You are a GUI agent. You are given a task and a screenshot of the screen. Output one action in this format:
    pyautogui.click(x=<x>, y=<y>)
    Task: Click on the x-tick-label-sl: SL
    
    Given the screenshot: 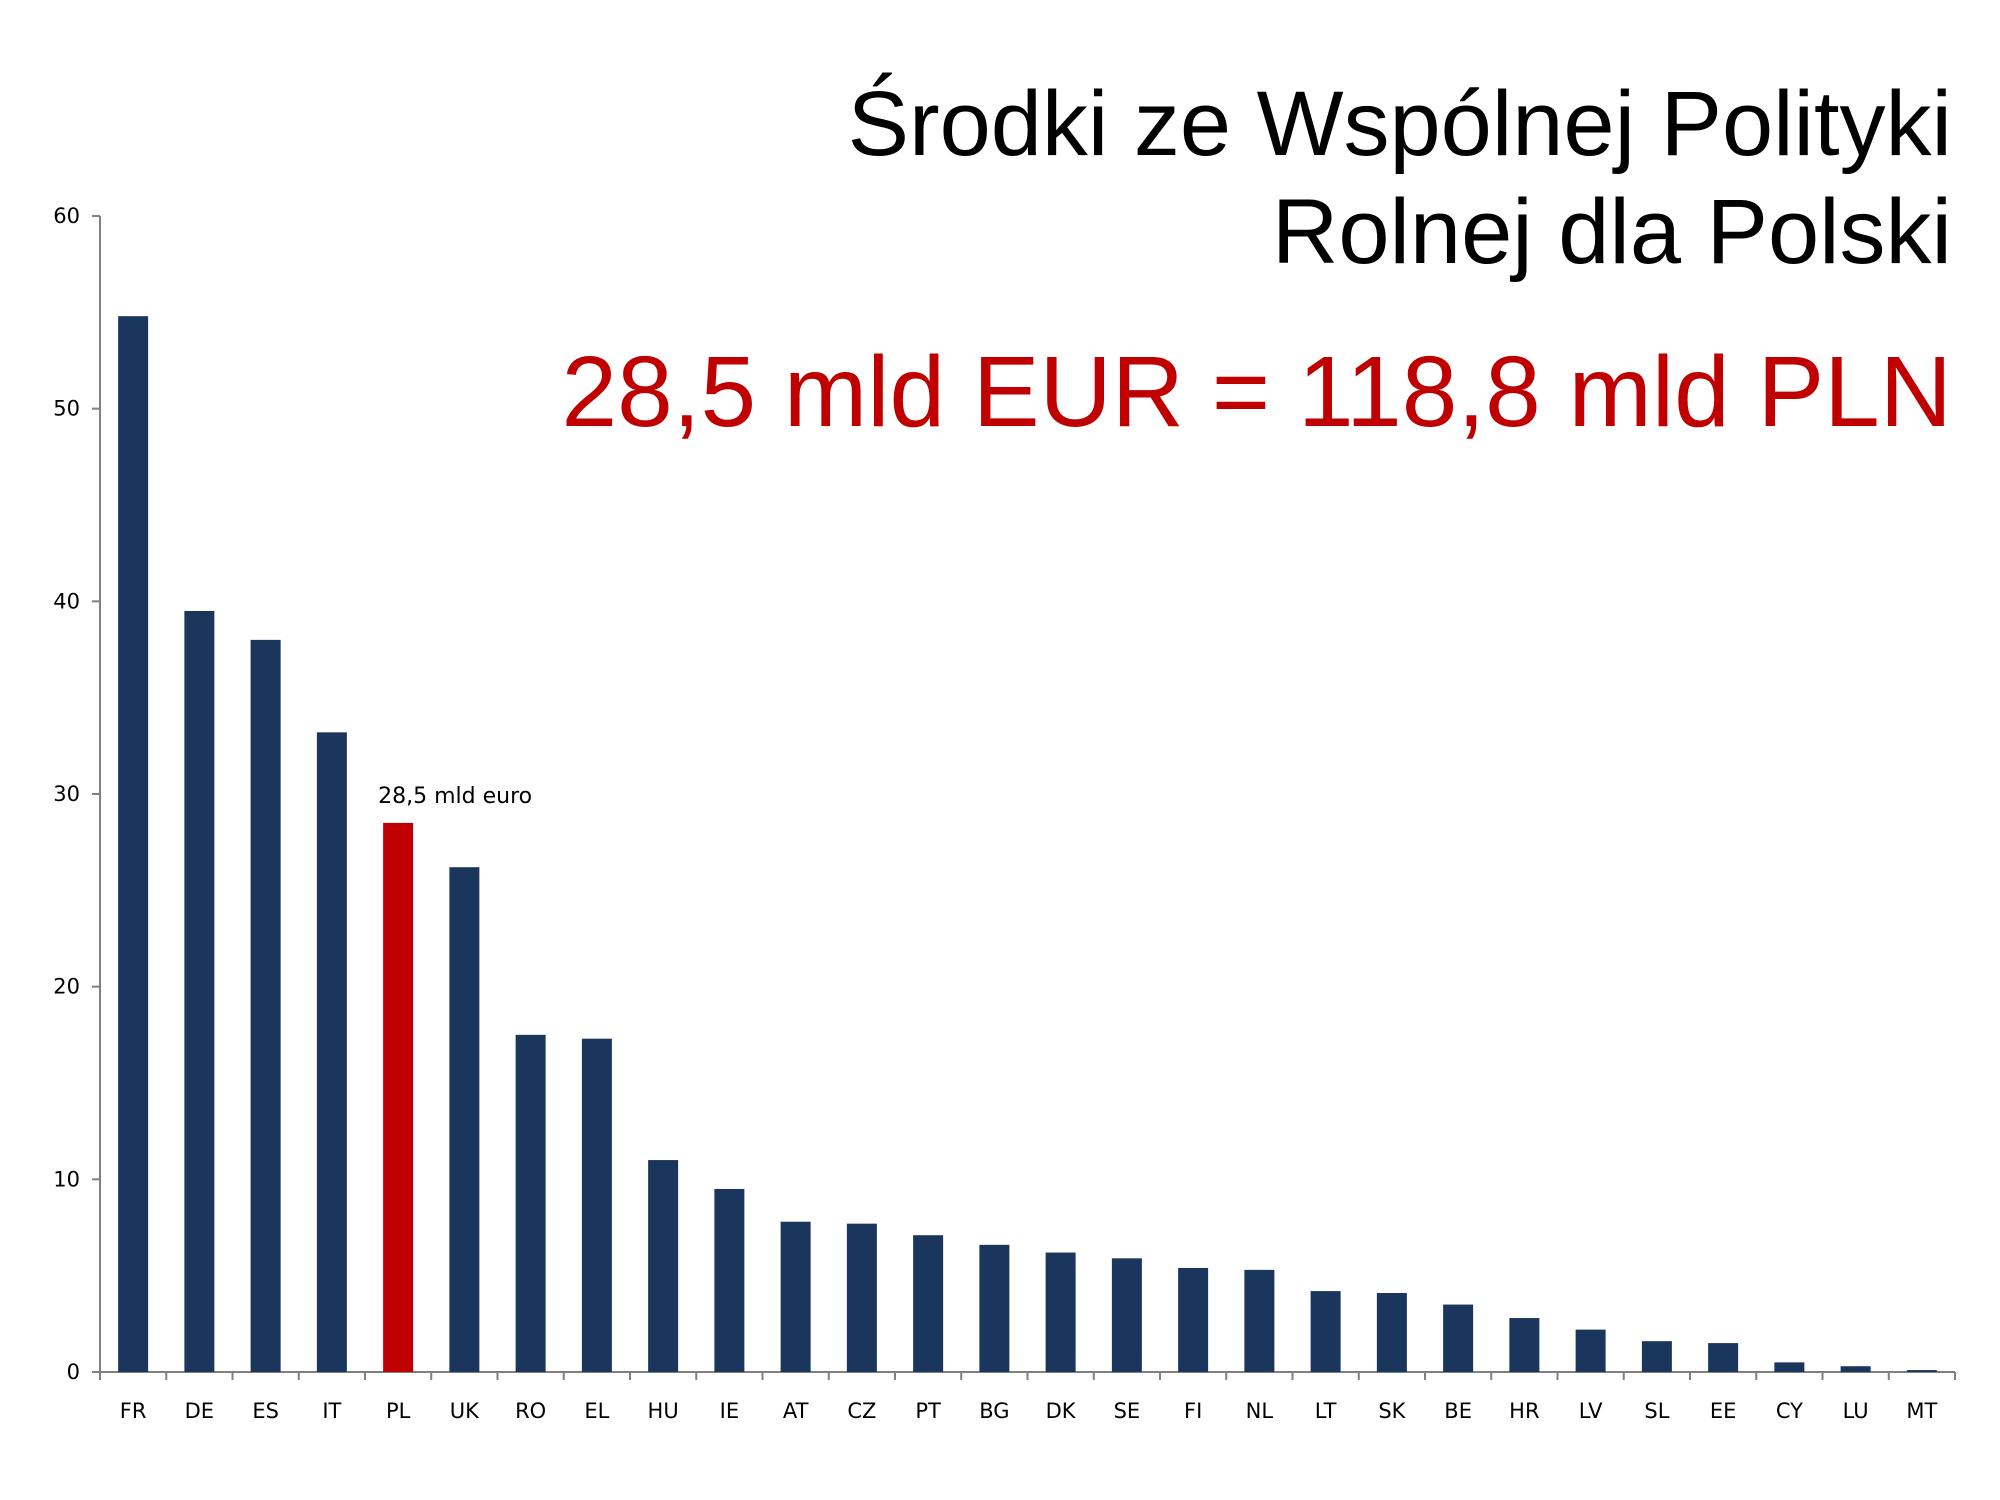 What is the action you would take?
    pyautogui.click(x=1656, y=1411)
    